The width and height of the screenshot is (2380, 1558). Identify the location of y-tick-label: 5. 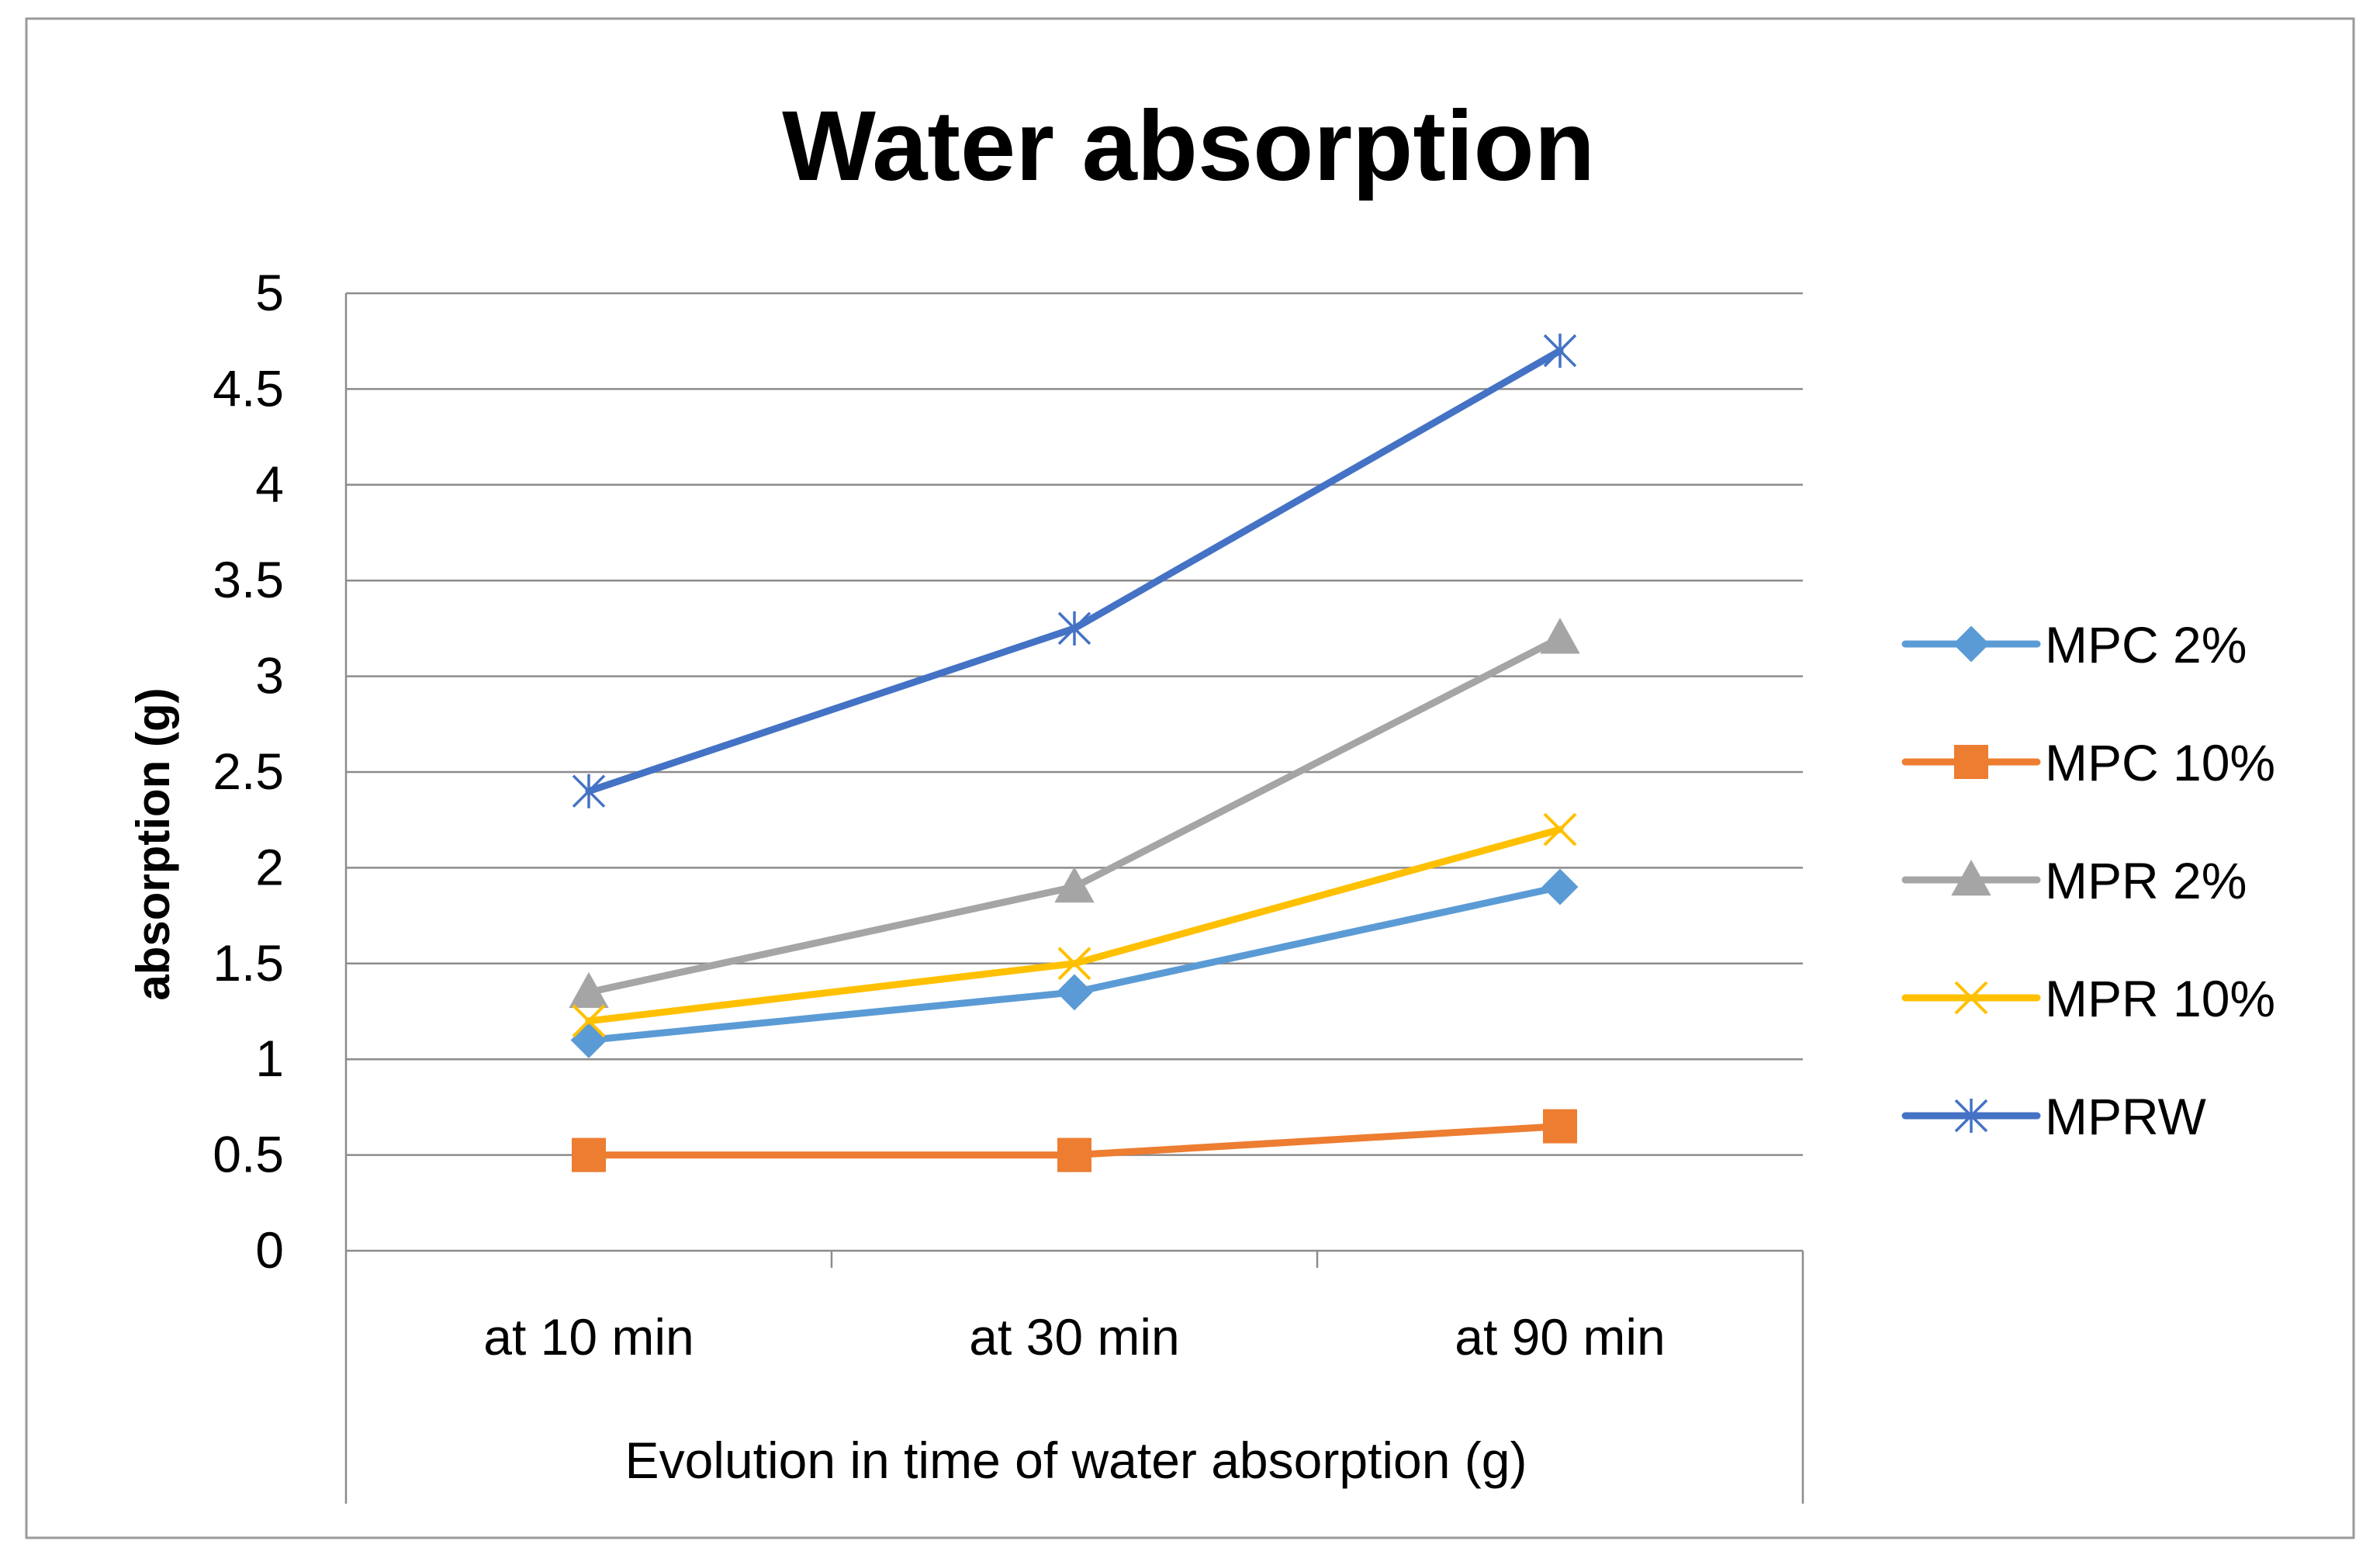
(269, 292).